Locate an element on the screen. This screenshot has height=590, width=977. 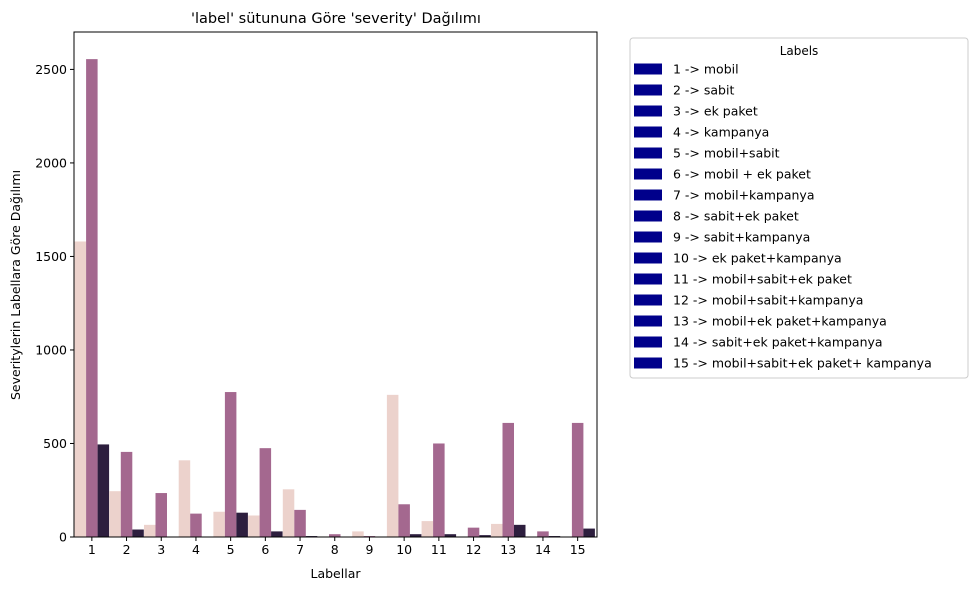
y-tick-label: 2000 is located at coordinates (51, 162).